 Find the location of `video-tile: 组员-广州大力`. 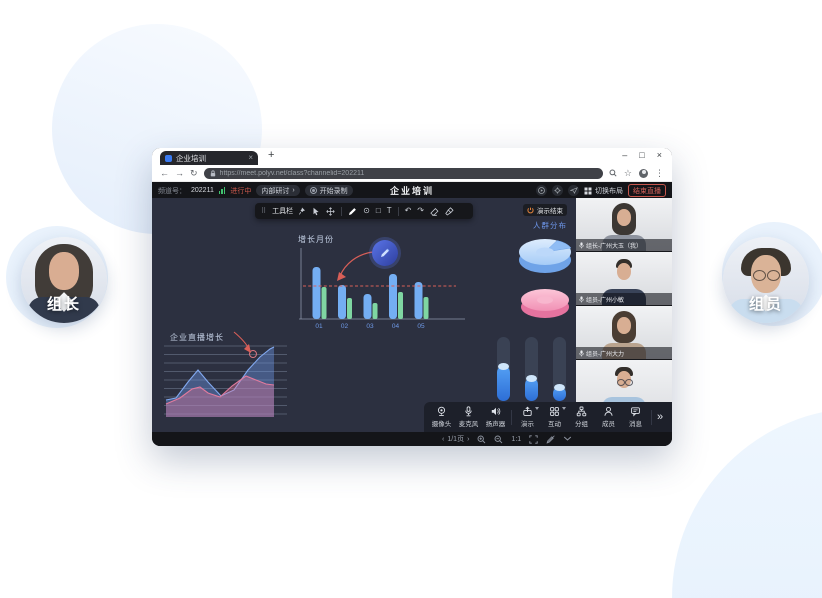

video-tile: 组员-广州大力 is located at coordinates (624, 332).